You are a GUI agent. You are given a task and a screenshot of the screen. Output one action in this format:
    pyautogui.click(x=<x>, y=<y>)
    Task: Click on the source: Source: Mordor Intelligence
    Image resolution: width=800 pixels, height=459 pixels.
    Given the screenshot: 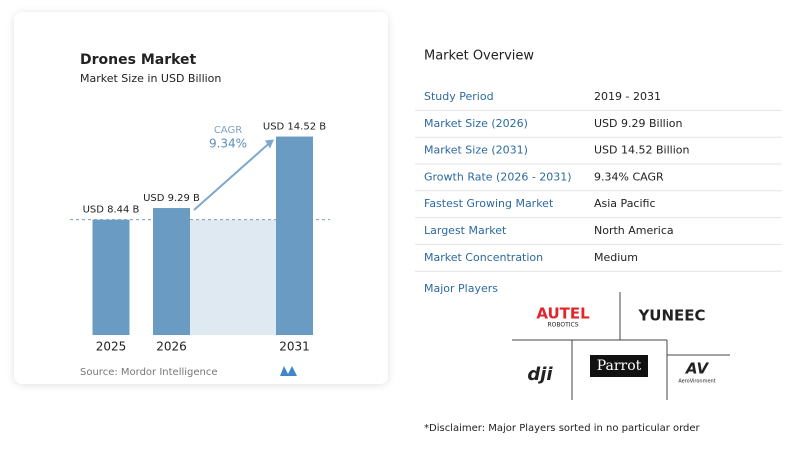 What is the action you would take?
    pyautogui.click(x=149, y=372)
    